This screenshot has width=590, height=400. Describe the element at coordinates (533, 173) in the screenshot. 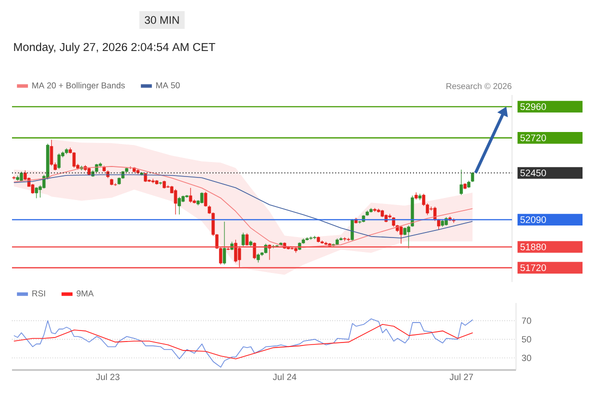

I see `y-tick-label: 52450` at that location.